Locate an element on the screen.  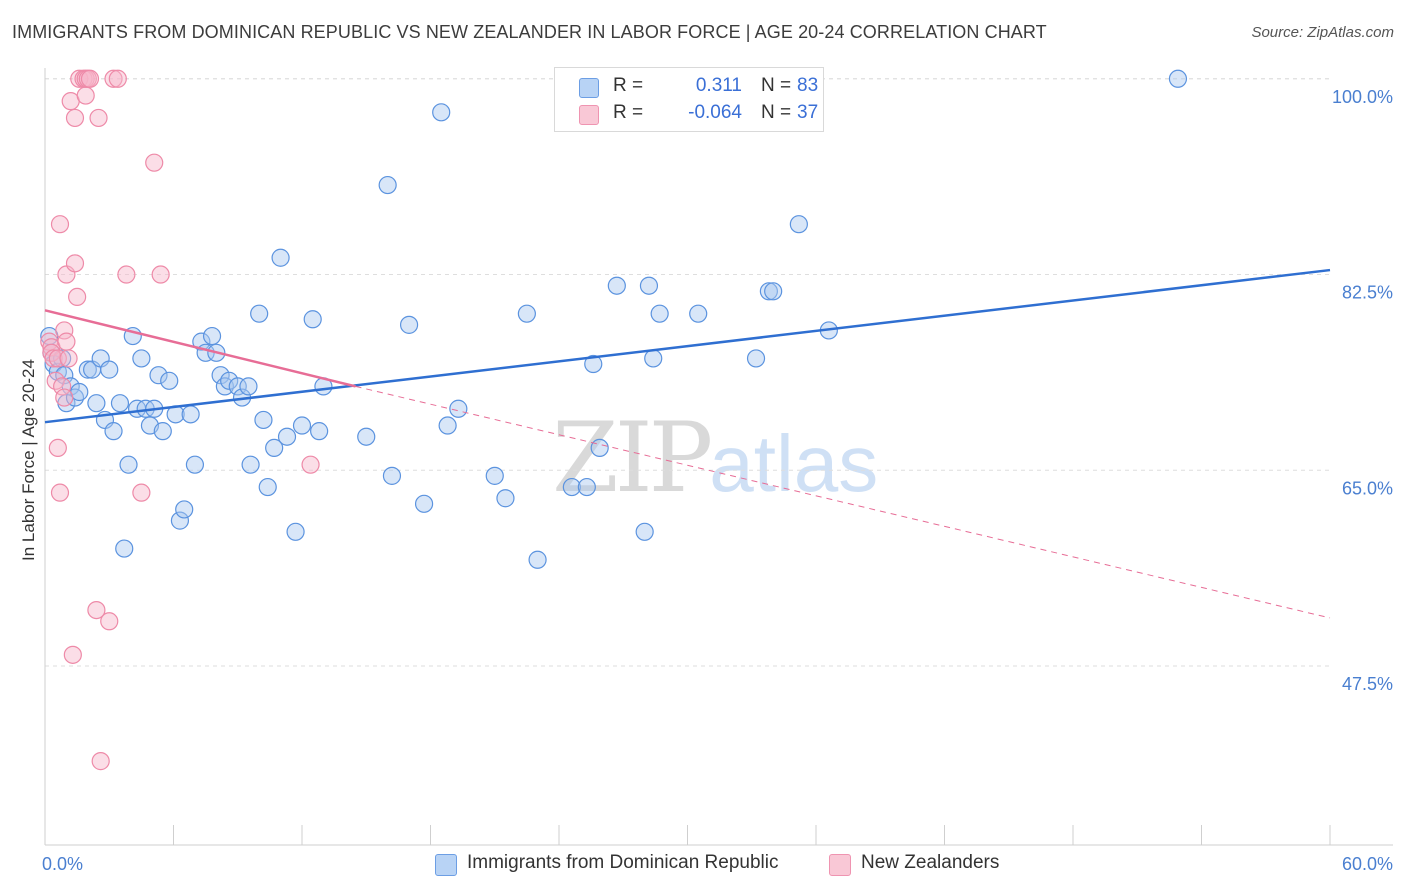
y-tick-label: 100.0% is located at coordinates (1362, 97).